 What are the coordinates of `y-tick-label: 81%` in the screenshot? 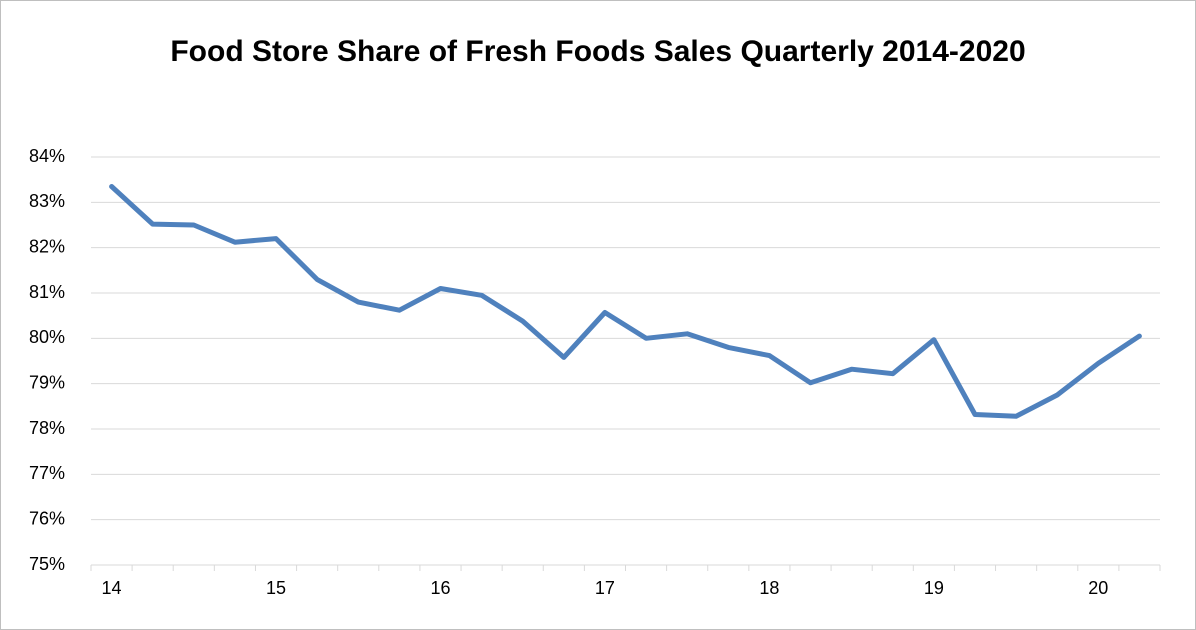 It's located at (47, 292).